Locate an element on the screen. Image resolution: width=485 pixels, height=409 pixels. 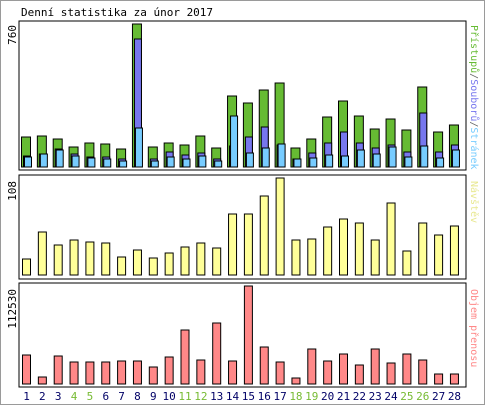
chart-title: Denní statistika za únor 2017 is located at coordinates (117, 12).